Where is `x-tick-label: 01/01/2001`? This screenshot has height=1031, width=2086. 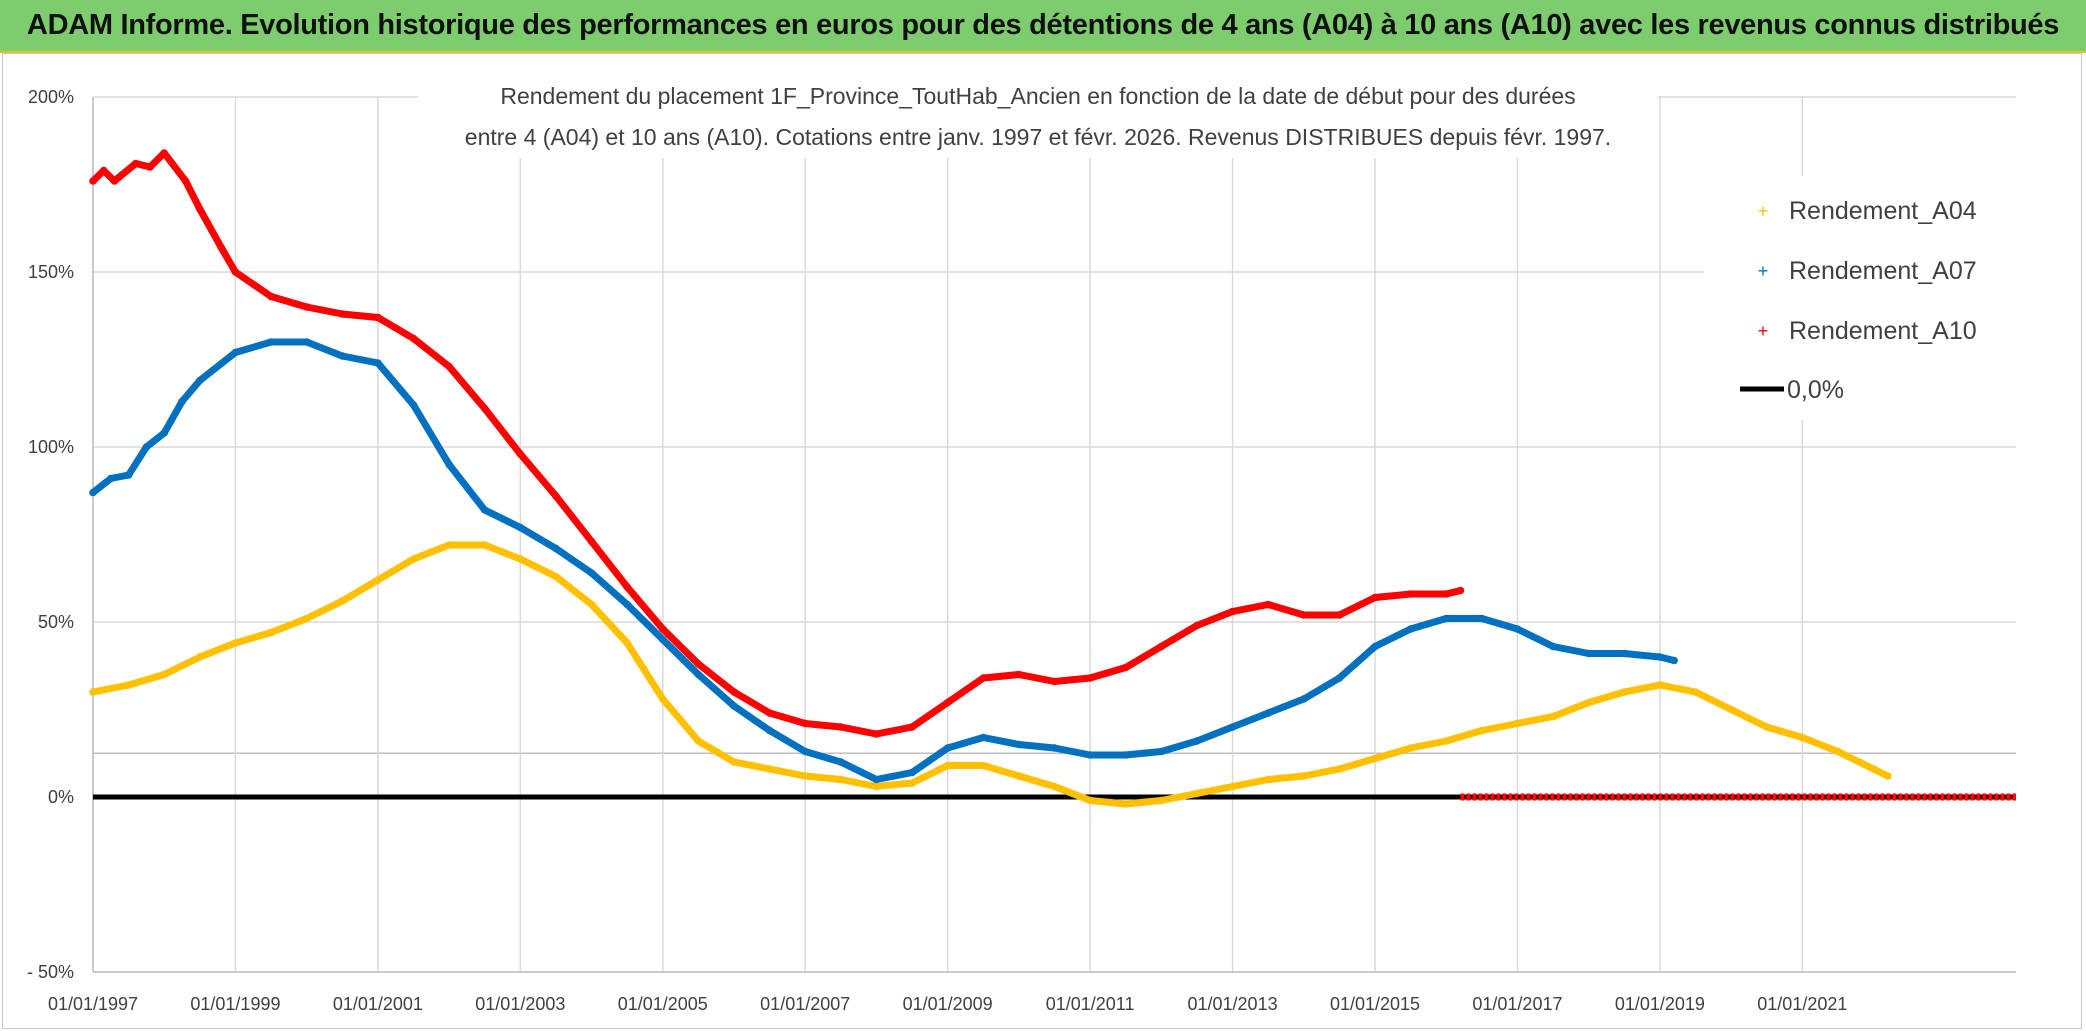
x-tick-label: 01/01/2001 is located at coordinates (378, 1004).